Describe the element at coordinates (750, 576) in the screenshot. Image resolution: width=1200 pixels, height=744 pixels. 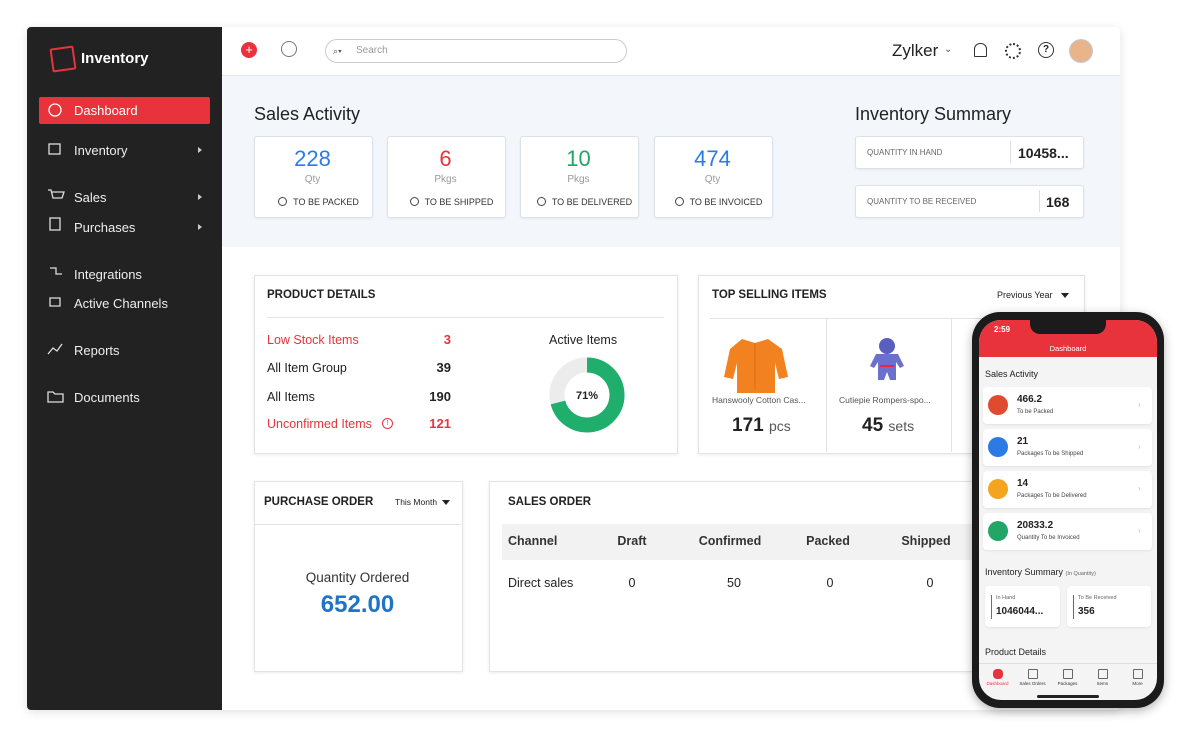
I see `sales-order-panel` at that location.